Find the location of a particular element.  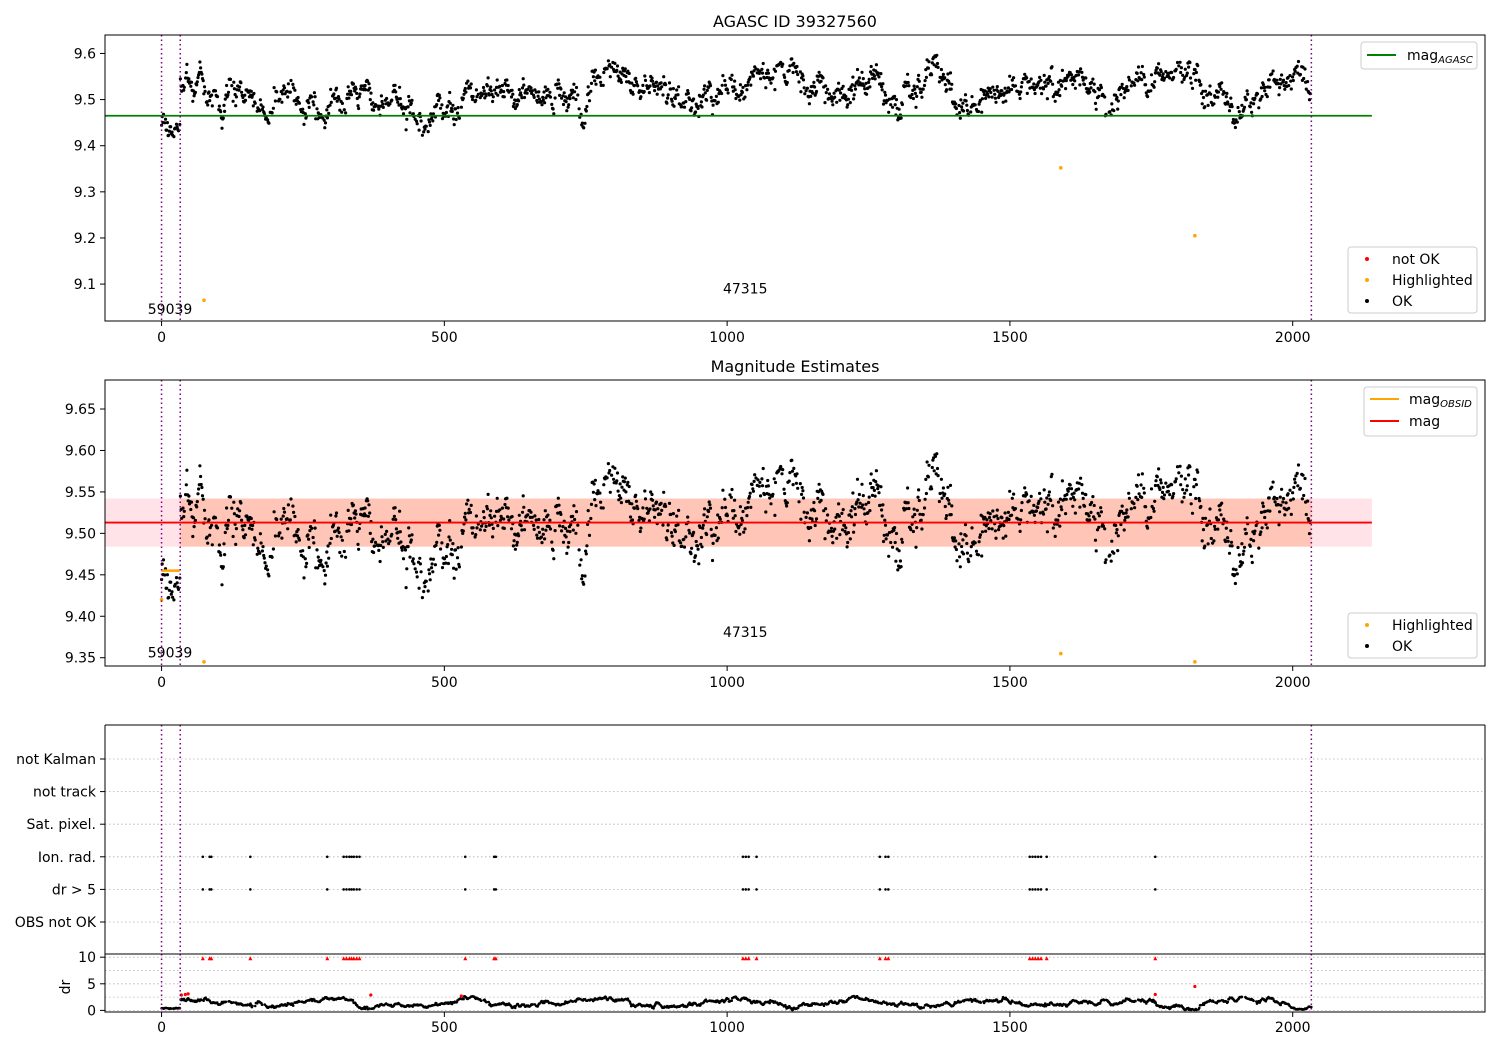

dr-point is located at coordinates (695, 1003).